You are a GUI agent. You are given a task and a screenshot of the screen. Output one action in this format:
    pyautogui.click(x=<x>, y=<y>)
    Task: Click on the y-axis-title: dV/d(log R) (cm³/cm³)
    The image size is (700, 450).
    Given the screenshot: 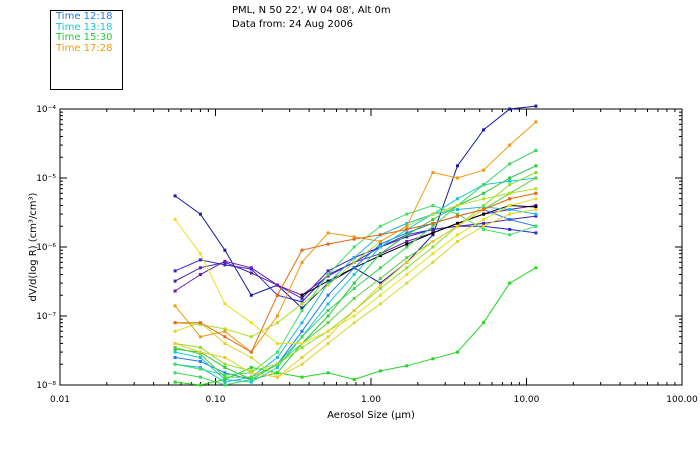 What is the action you would take?
    pyautogui.click(x=33, y=246)
    